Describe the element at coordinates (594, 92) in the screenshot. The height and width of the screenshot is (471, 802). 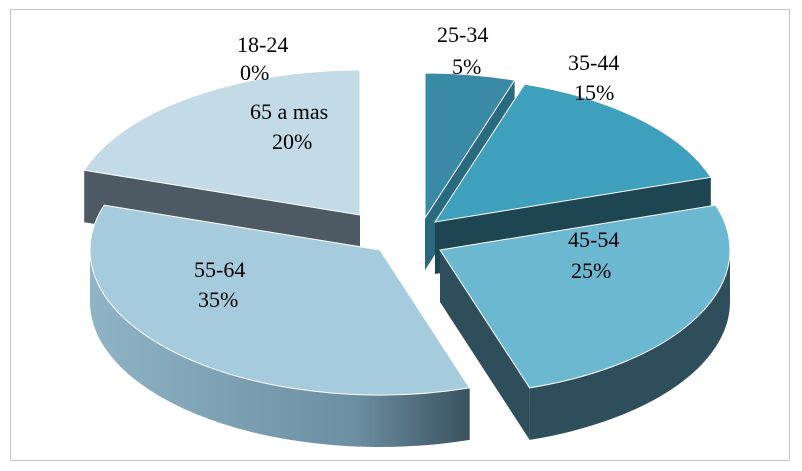
I see `label-35-44-percent: 15%` at that location.